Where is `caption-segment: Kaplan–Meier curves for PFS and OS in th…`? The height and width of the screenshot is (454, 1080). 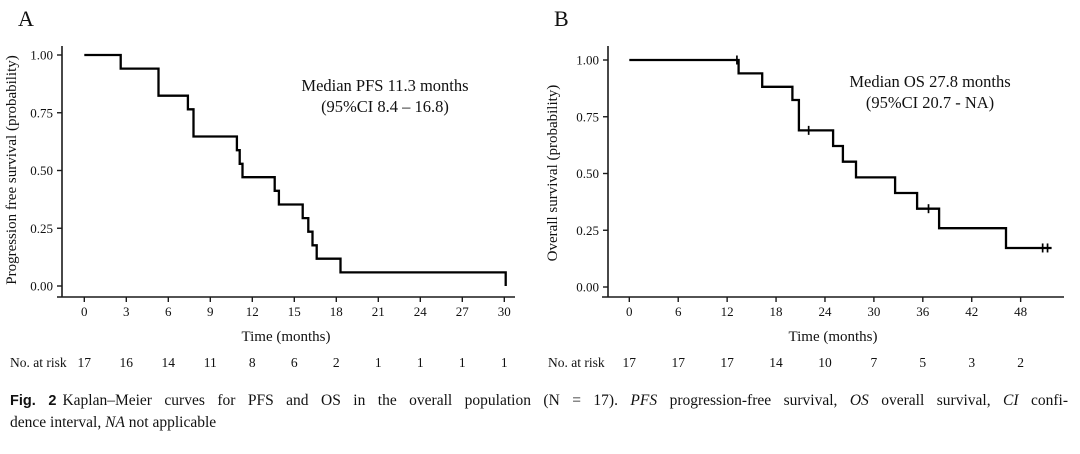 caption-segment: Kaplan–Meier curves for PFS and OS in th… is located at coordinates (346, 400).